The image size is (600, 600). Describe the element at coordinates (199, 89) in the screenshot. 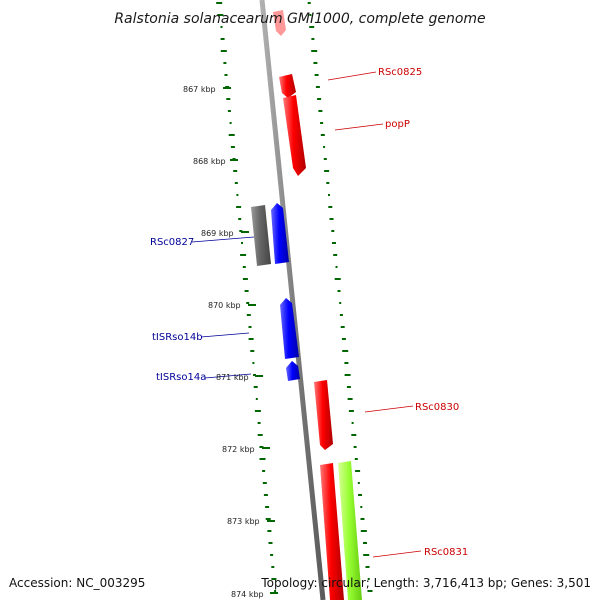

I see `tick-label-867: 867 kbp` at that location.